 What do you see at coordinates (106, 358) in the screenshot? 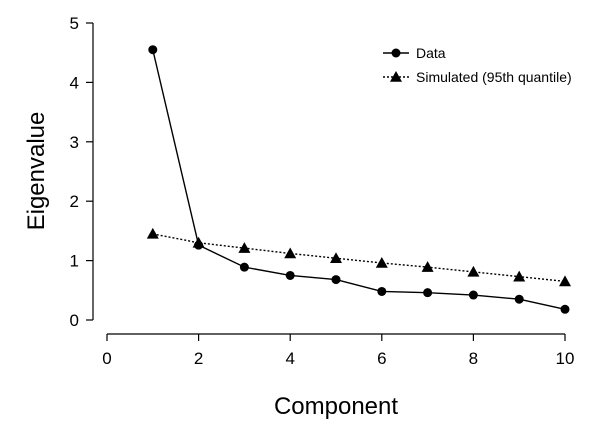
I see `x-tick-label: 0` at bounding box center [106, 358].